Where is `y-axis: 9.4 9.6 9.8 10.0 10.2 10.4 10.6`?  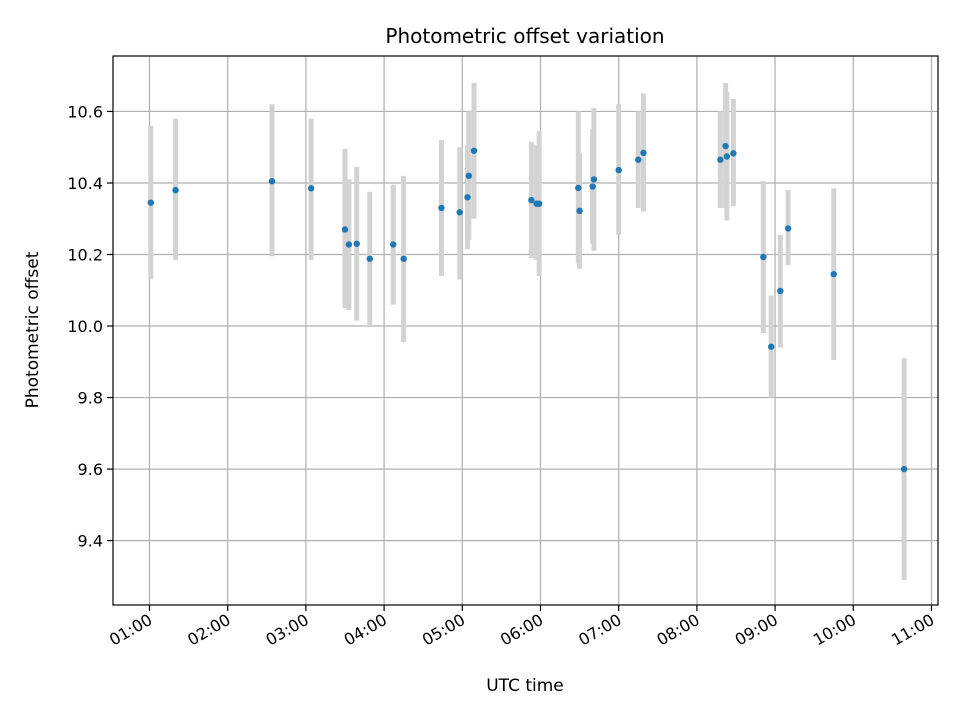
y-axis: 9.4 9.6 9.8 10.0 10.2 10.4 10.6 is located at coordinates (90, 326).